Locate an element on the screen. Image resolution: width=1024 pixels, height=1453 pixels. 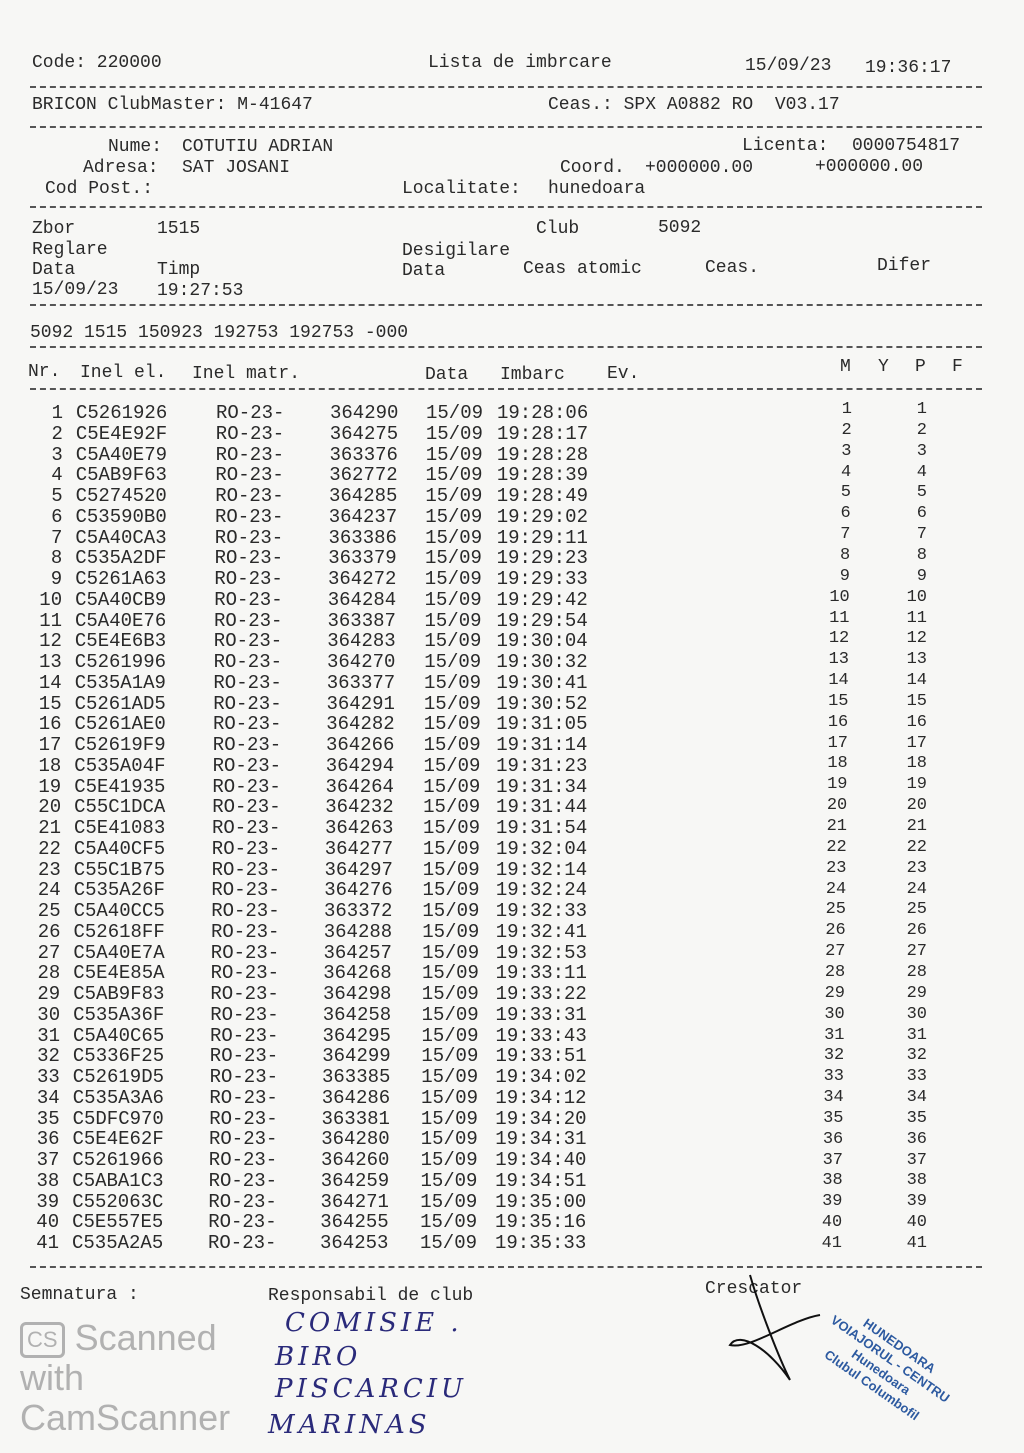
cell-p: 32 is located at coordinates (916, 1056).